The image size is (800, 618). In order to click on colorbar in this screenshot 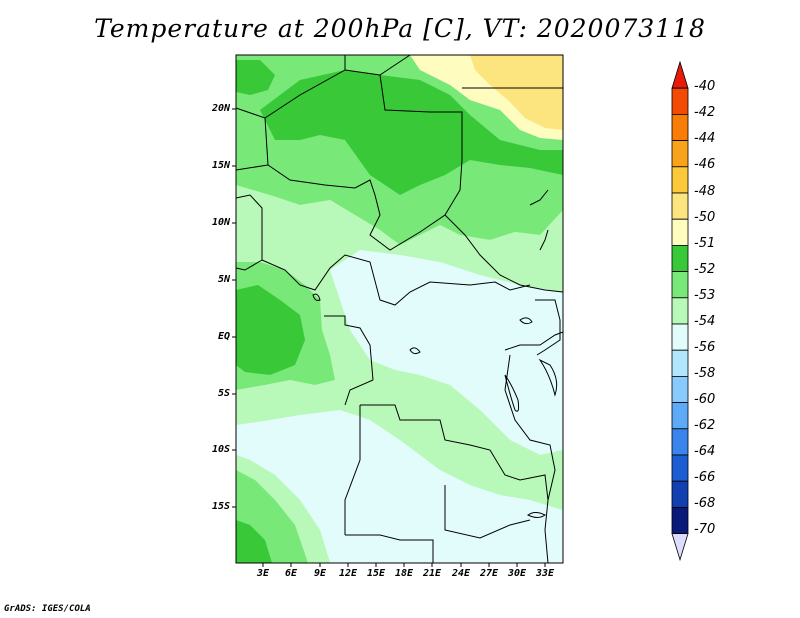, I will do `click(680, 311)`.